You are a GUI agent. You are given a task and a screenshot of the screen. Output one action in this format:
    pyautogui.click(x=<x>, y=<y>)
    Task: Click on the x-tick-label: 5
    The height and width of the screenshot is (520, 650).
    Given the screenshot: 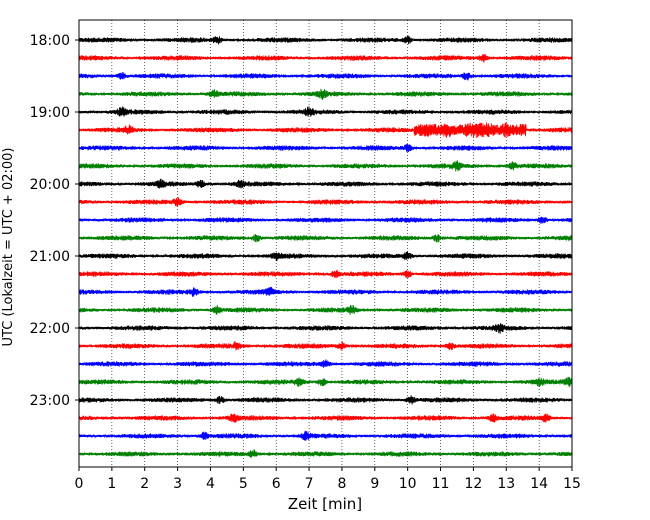 What is the action you would take?
    pyautogui.click(x=243, y=484)
    